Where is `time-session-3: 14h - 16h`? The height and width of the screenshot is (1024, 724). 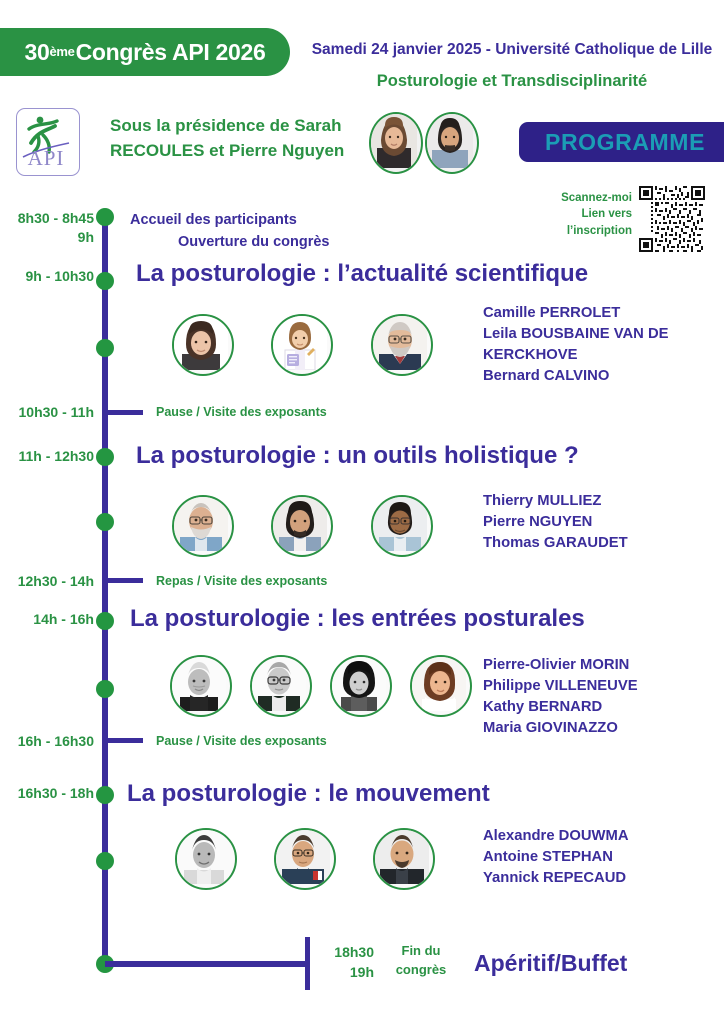
time-session-3: 14h - 16h is located at coordinates (63, 619).